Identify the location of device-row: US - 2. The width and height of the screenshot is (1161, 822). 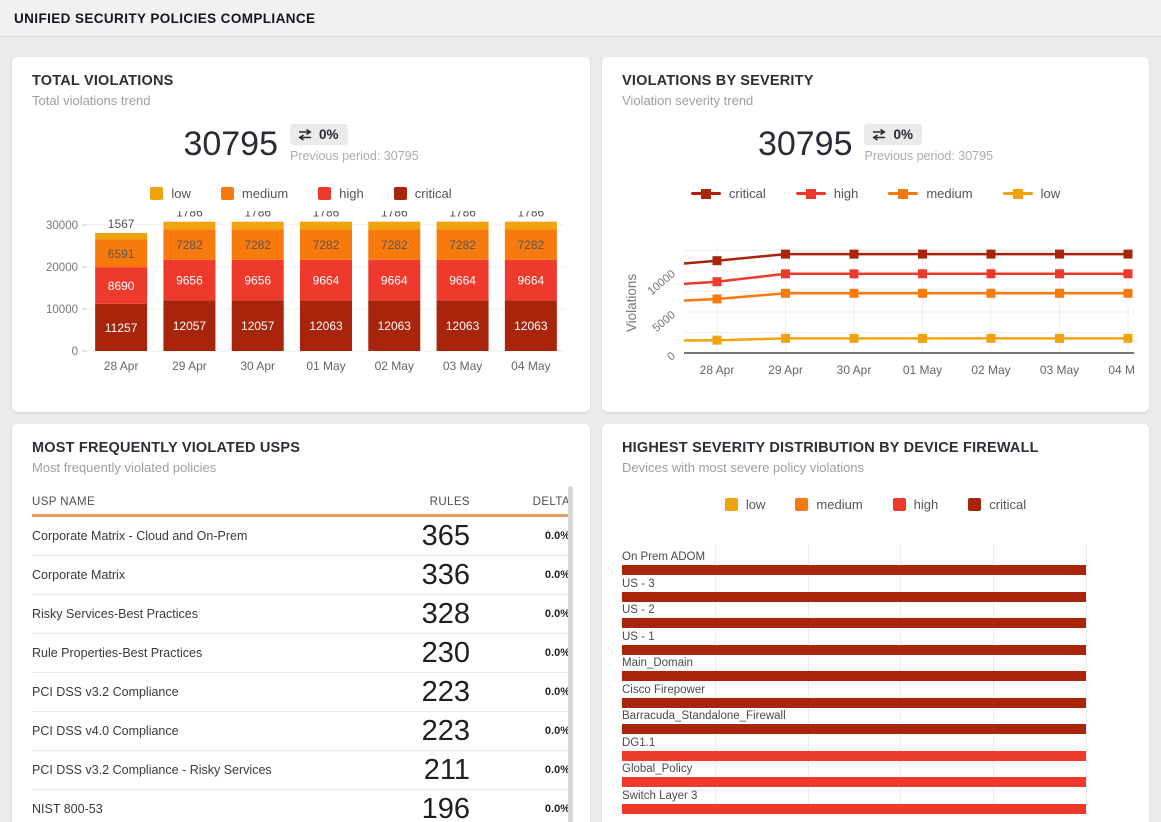
(874, 615).